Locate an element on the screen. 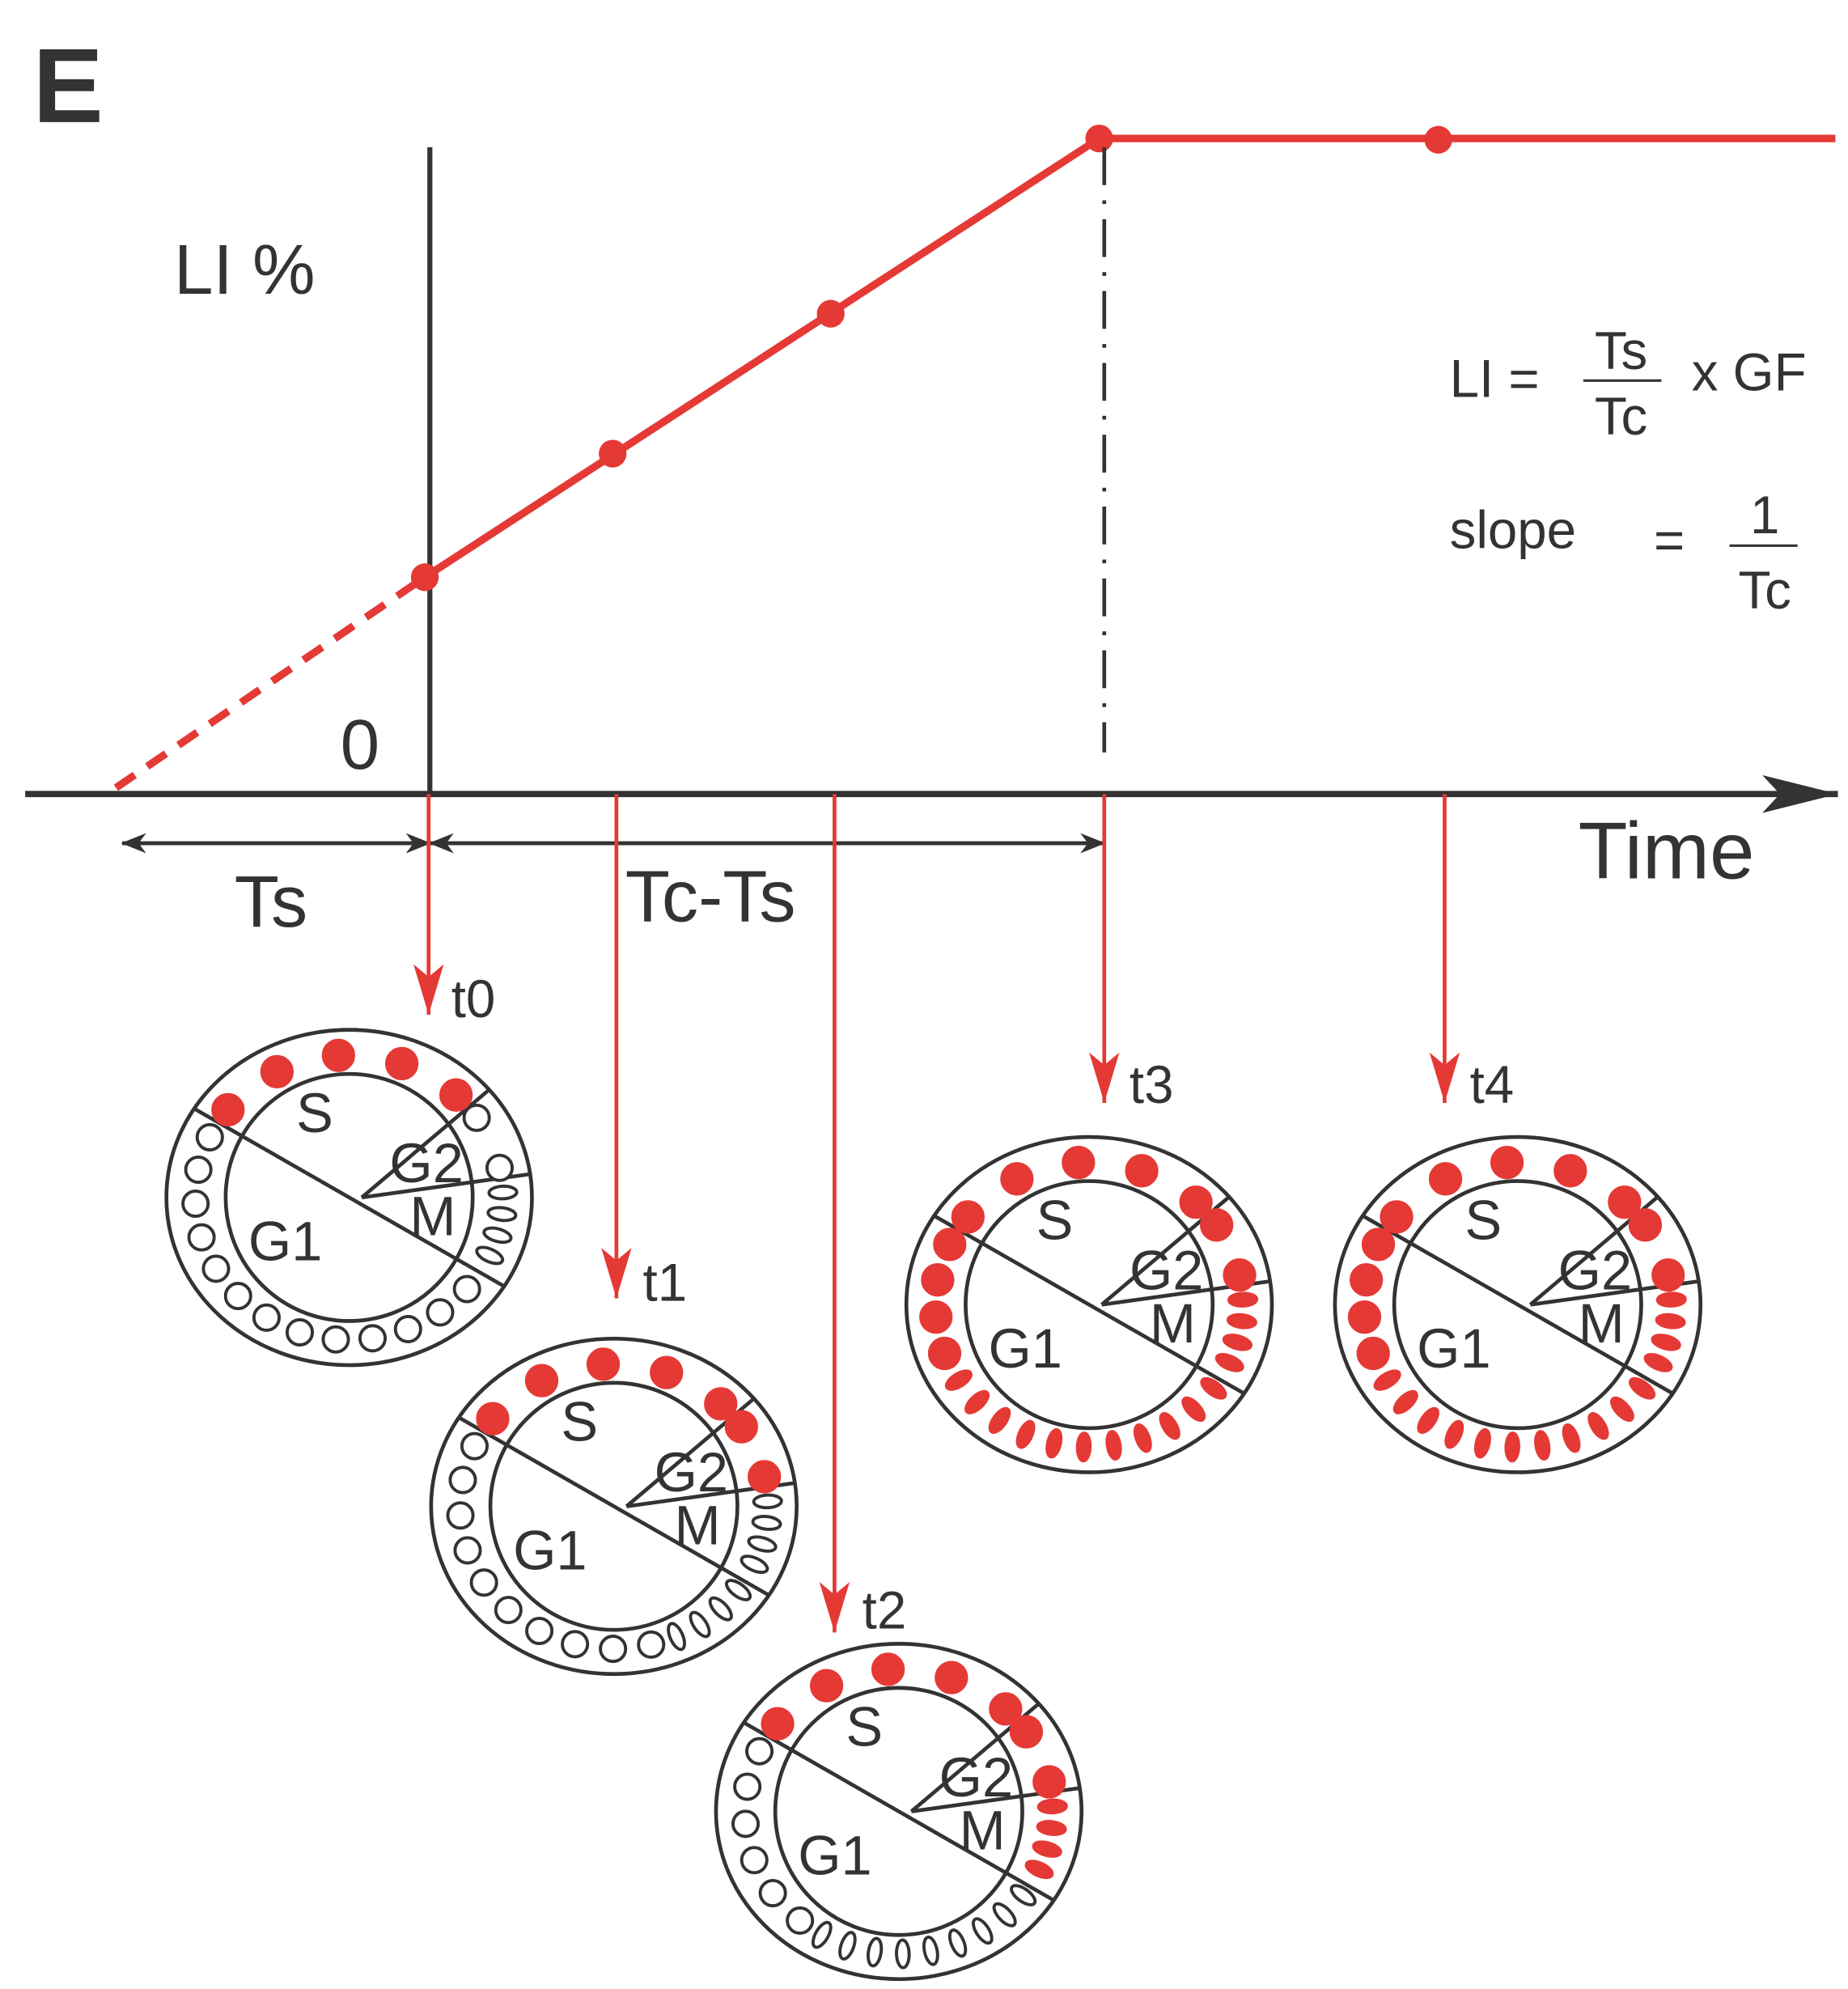  phase-label: G1 is located at coordinates (1453, 1349).